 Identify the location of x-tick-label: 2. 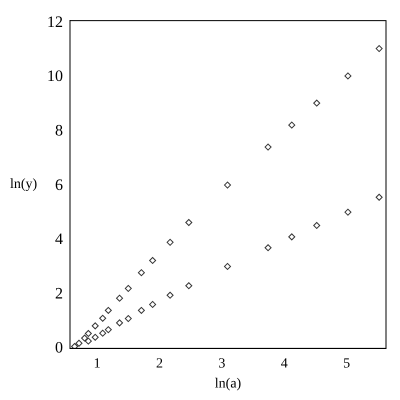
(159, 364).